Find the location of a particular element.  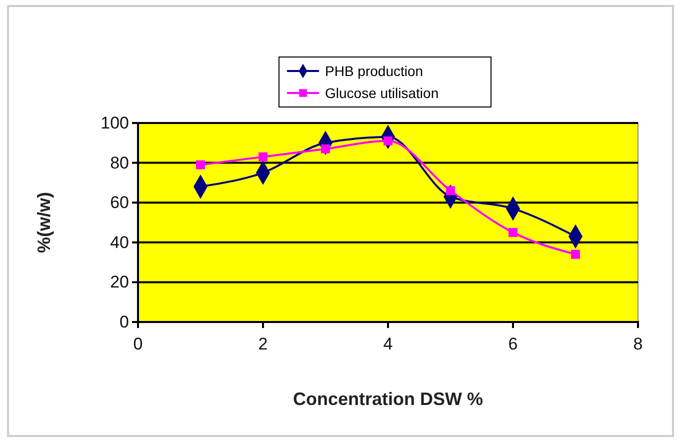

y-tick-label: 0 is located at coordinates (124, 322).